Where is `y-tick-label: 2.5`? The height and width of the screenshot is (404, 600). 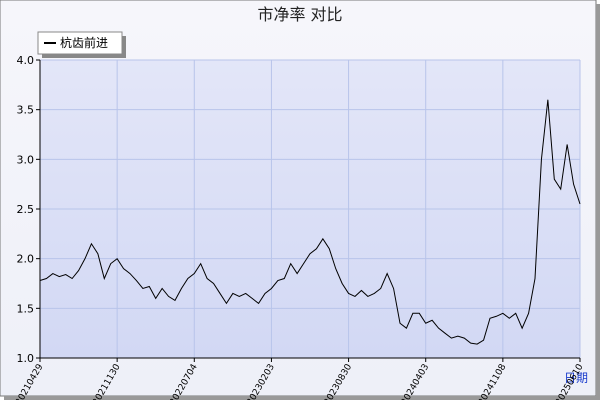
y-tick-label: 2.5 is located at coordinates (26, 209).